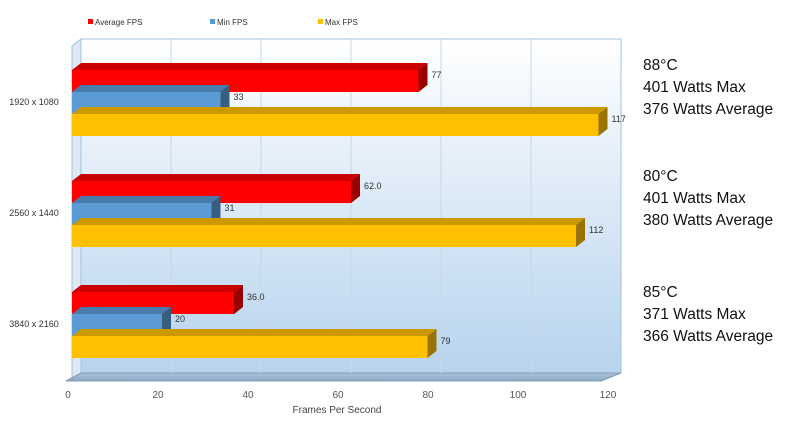  I want to click on legend-item: Average FPS, so click(115, 22).